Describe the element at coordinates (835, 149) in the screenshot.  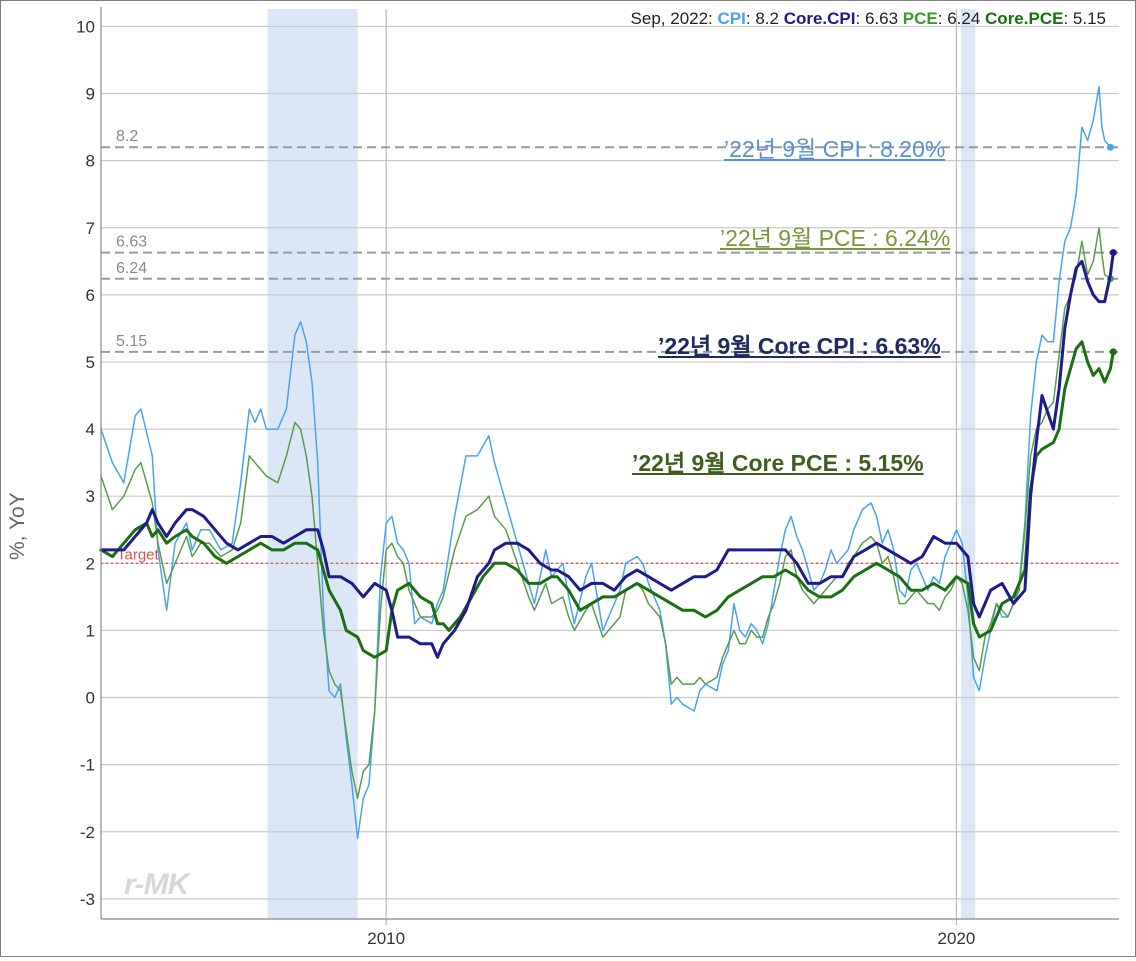
I see `annotation-cpi: ’22년 9월 CPI : 8.20%` at that location.